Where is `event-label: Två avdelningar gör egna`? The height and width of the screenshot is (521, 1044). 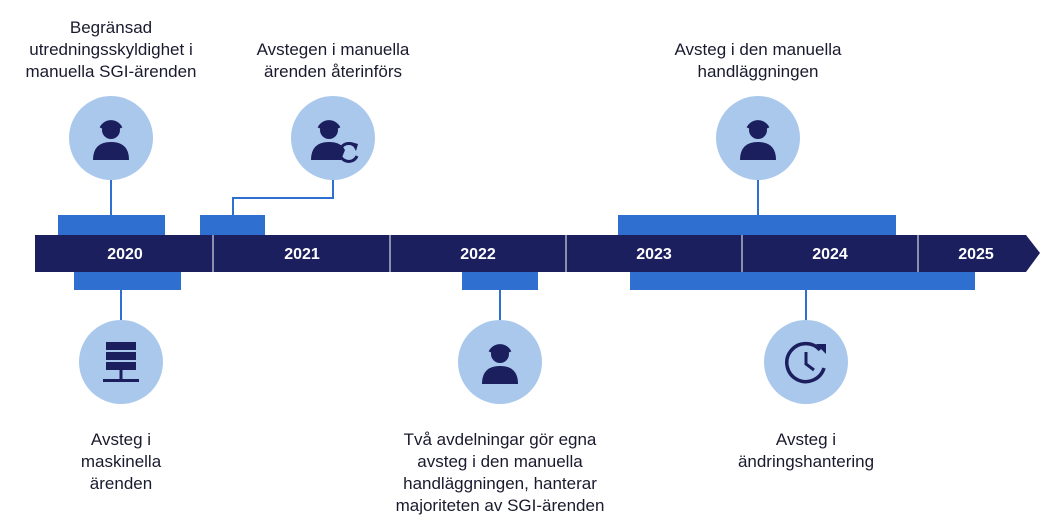
event-label: Två avdelningar gör egna is located at coordinates (500, 439).